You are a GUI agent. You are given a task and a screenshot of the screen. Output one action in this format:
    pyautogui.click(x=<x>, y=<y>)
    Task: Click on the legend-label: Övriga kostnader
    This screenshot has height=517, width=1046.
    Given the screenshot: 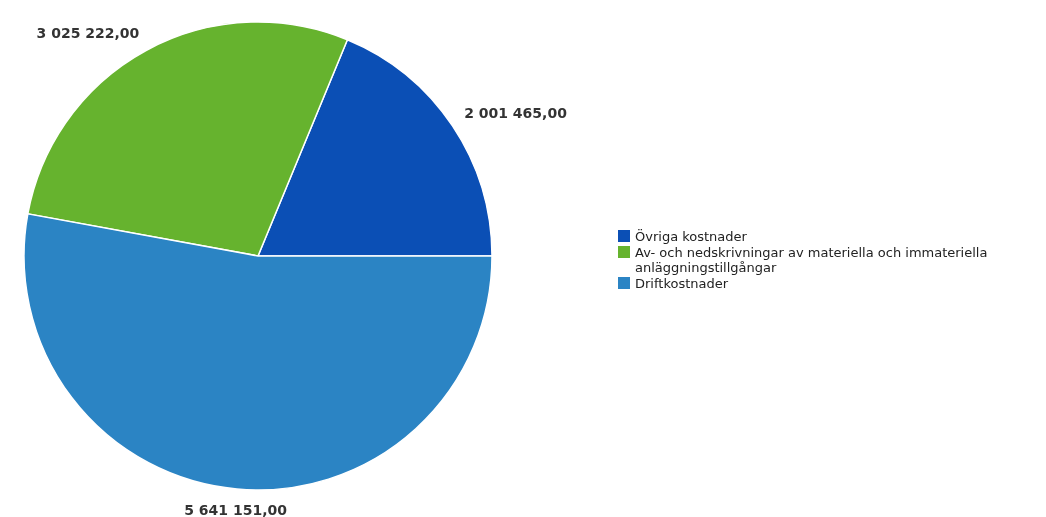 What is the action you would take?
    pyautogui.click(x=691, y=236)
    